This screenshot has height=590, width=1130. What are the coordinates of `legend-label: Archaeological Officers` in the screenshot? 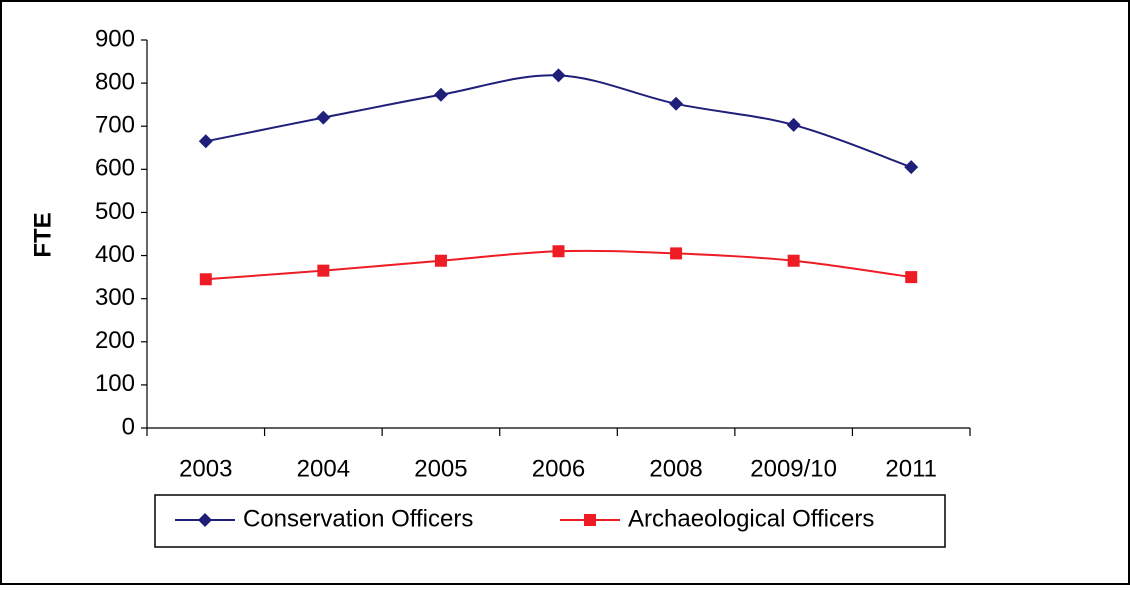 It's located at (751, 518).